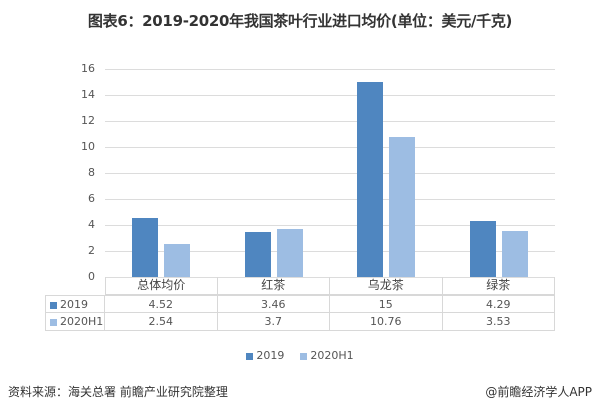  Describe the element at coordinates (88, 146) in the screenshot. I see `y-tick-label: 10` at that location.